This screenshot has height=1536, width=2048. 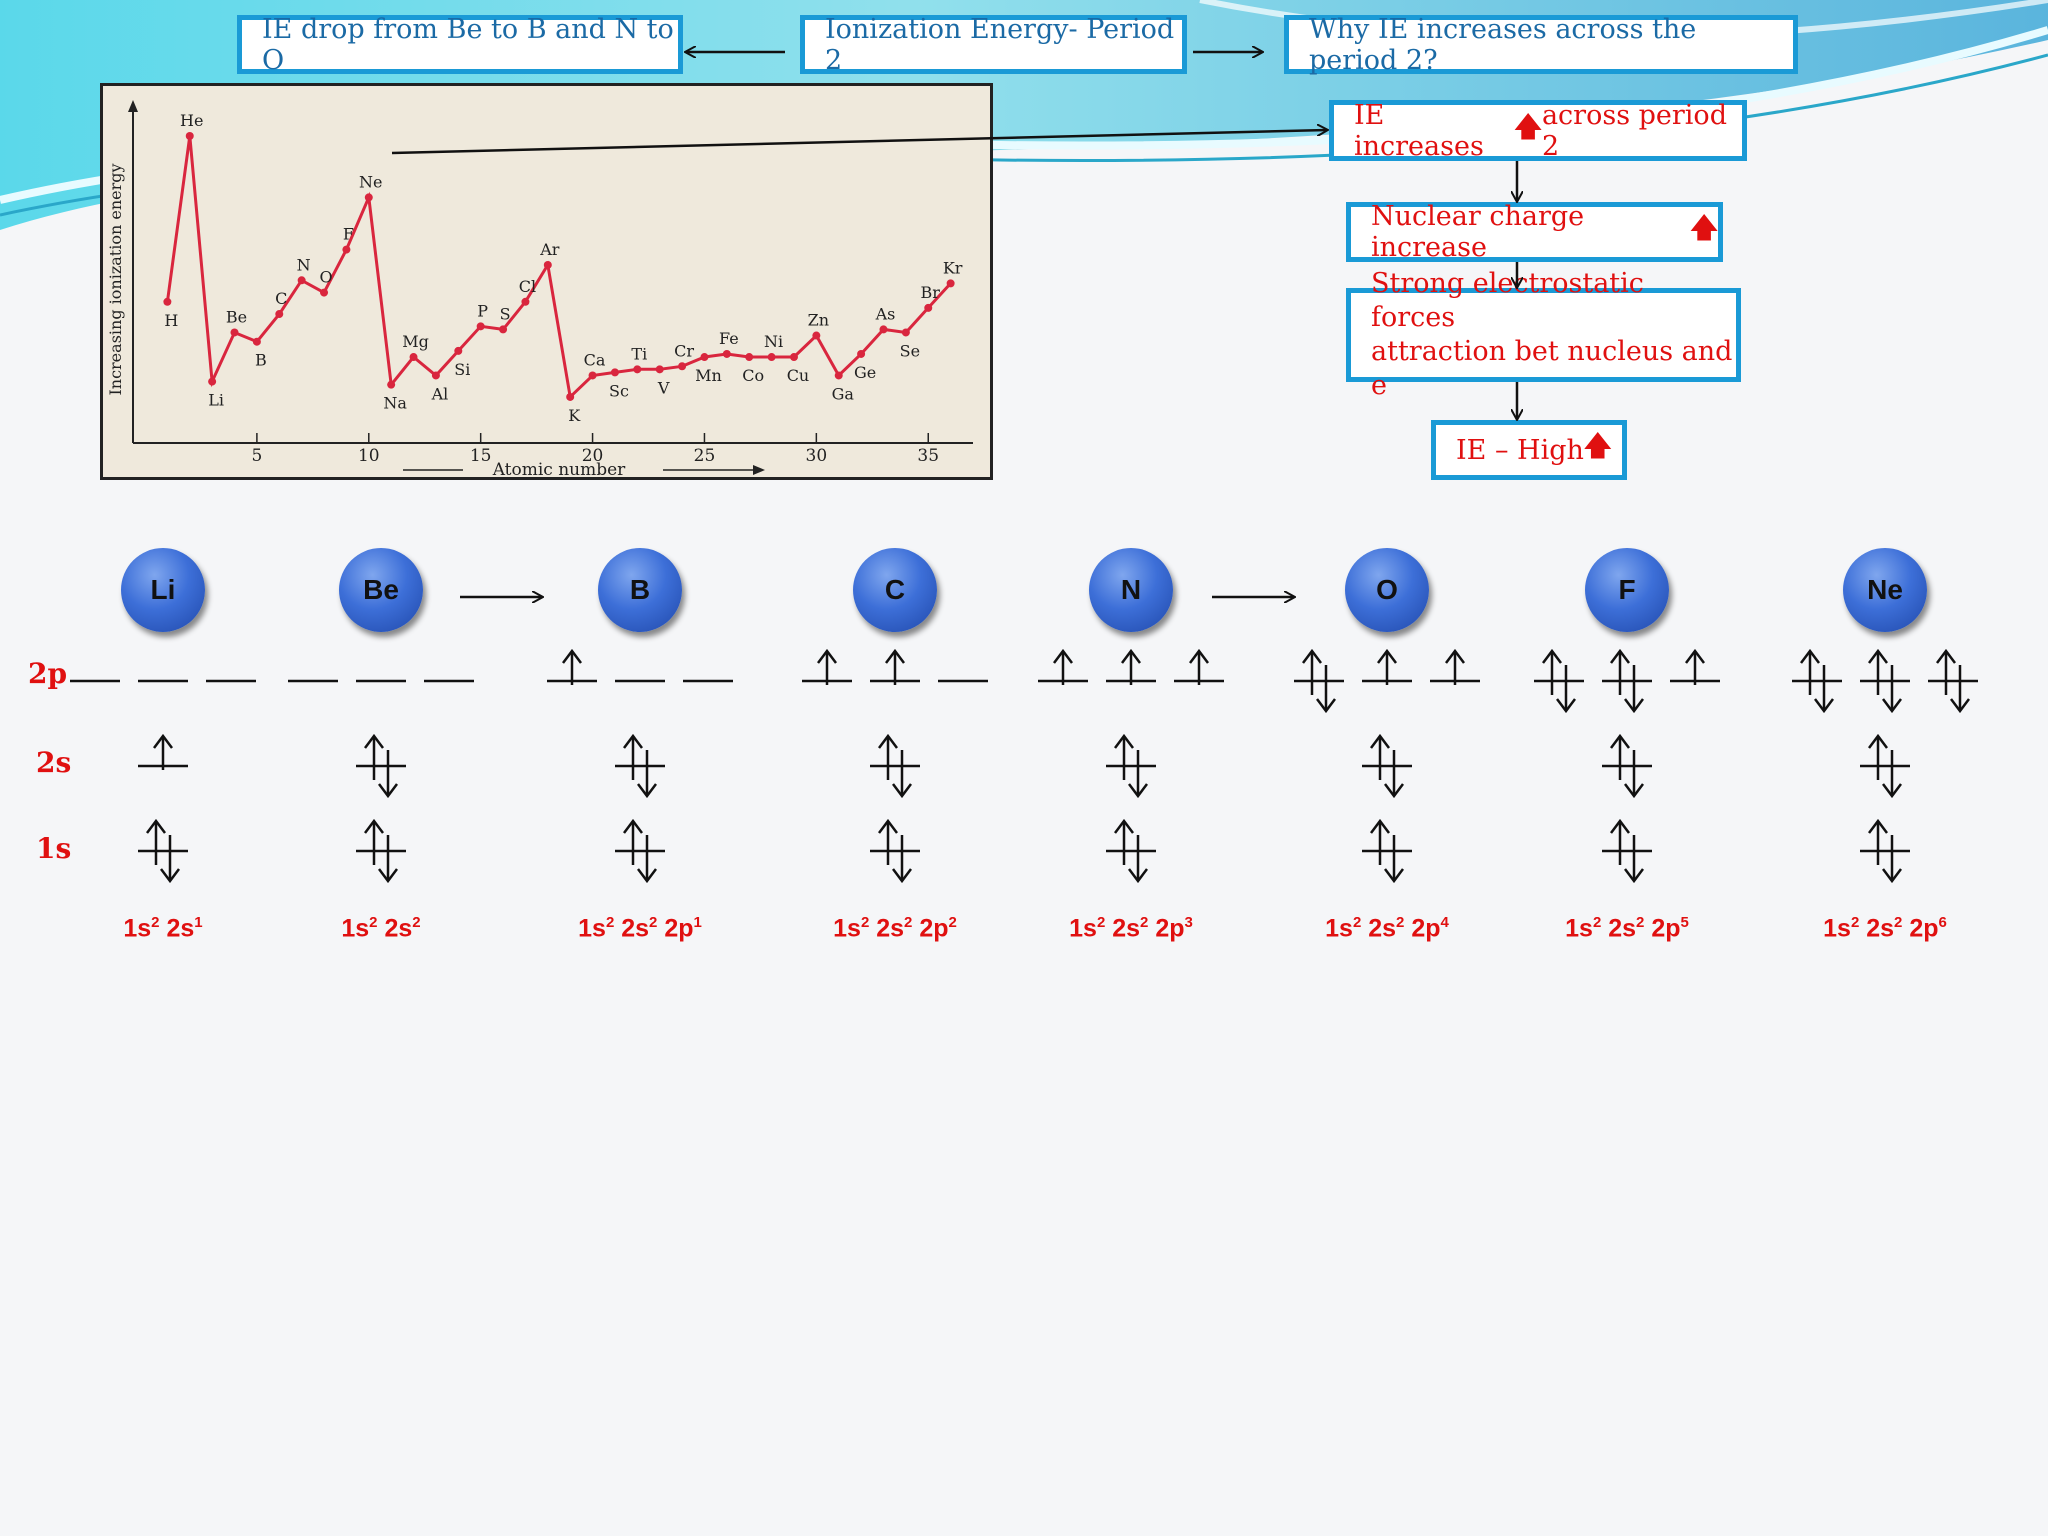 I want to click on point-label-b: B, so click(x=261, y=360).